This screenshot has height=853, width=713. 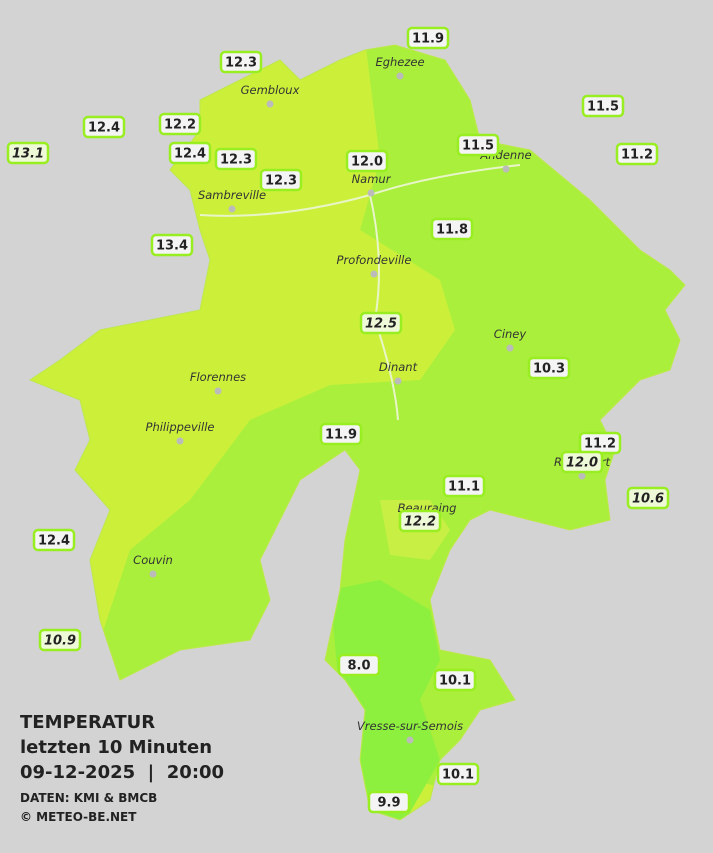 I want to click on station-value: 8.0, so click(x=358, y=666).